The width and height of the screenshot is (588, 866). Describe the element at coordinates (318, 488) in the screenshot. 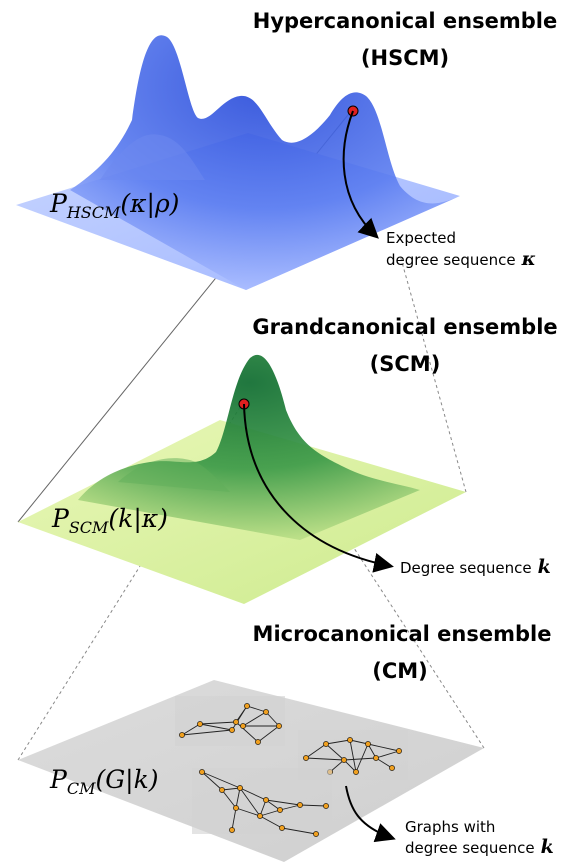

I see `scm-arrow` at that location.